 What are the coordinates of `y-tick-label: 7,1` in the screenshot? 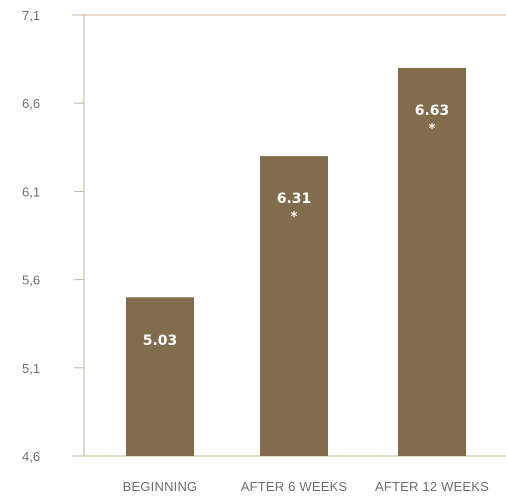 It's located at (31, 15).